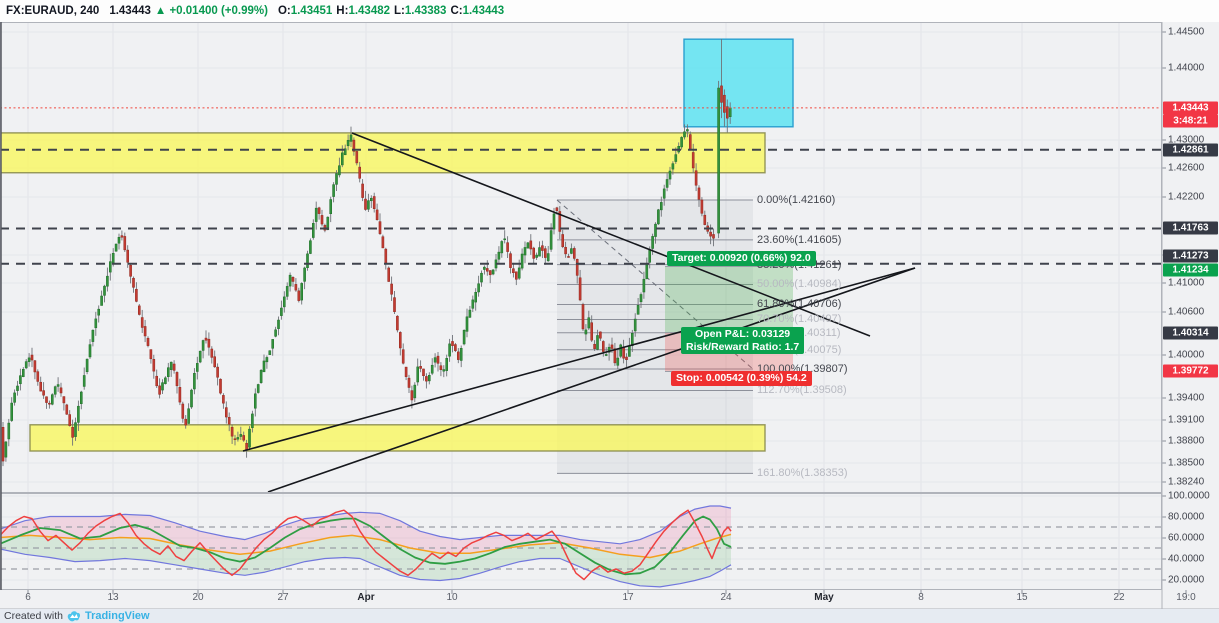 This screenshot has width=1219, height=623. Describe the element at coordinates (738, 83) in the screenshot. I see `breakout-box-cyan` at that location.